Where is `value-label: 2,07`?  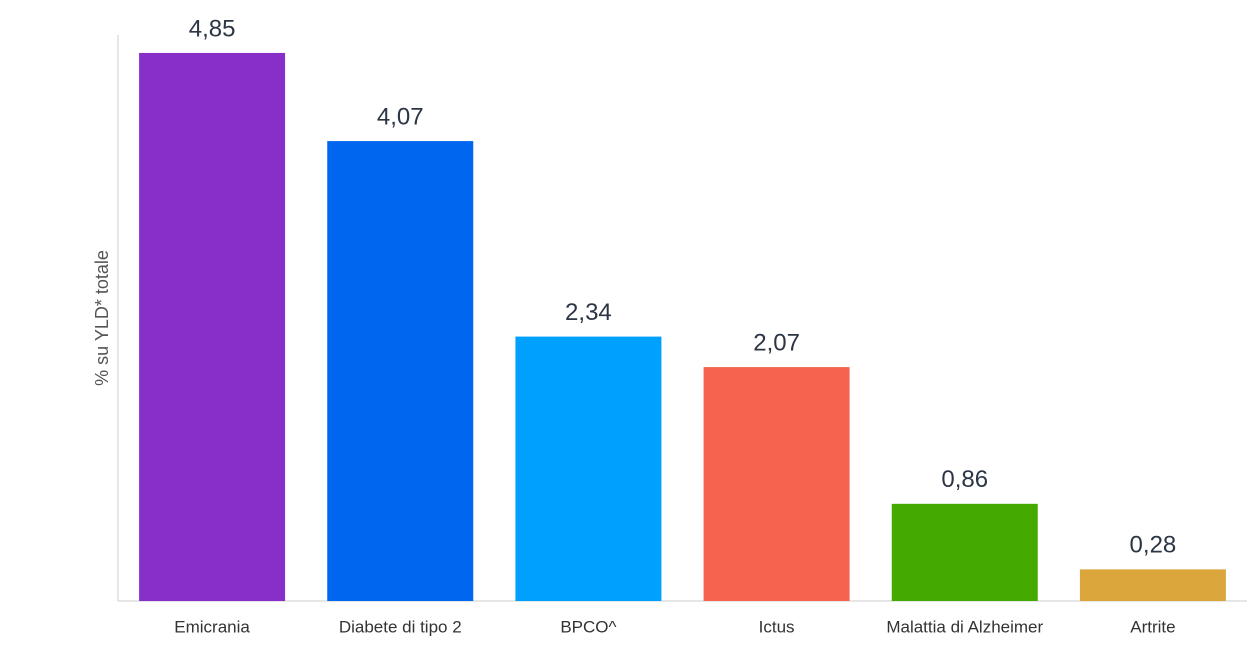 value-label: 2,07 is located at coordinates (776, 342).